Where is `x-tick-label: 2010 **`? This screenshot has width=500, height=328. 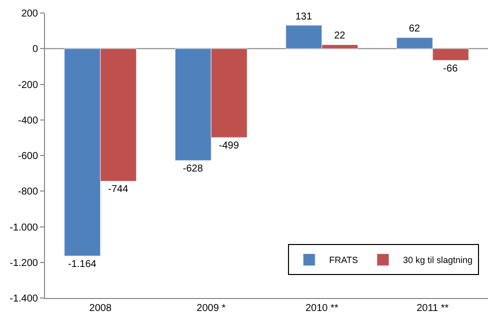 x-tick-label: 2010 ** is located at coordinates (321, 308).